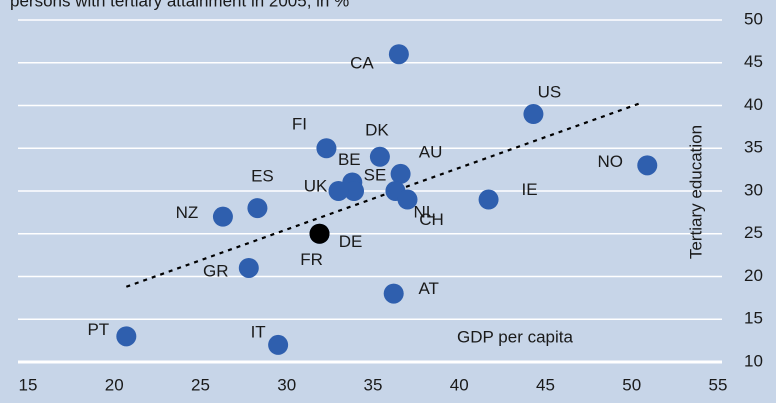  I want to click on point-label: NZ, so click(187, 212).